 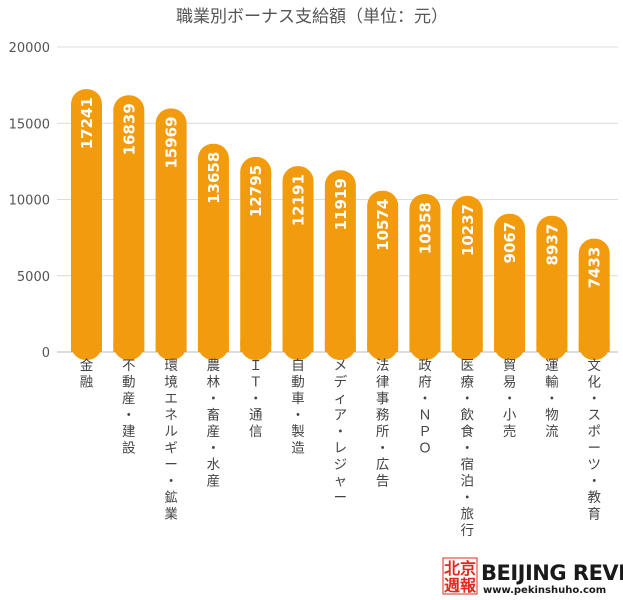 What do you see at coordinates (129, 407) in the screenshot?
I see `category-label: 不動産・建設` at bounding box center [129, 407].